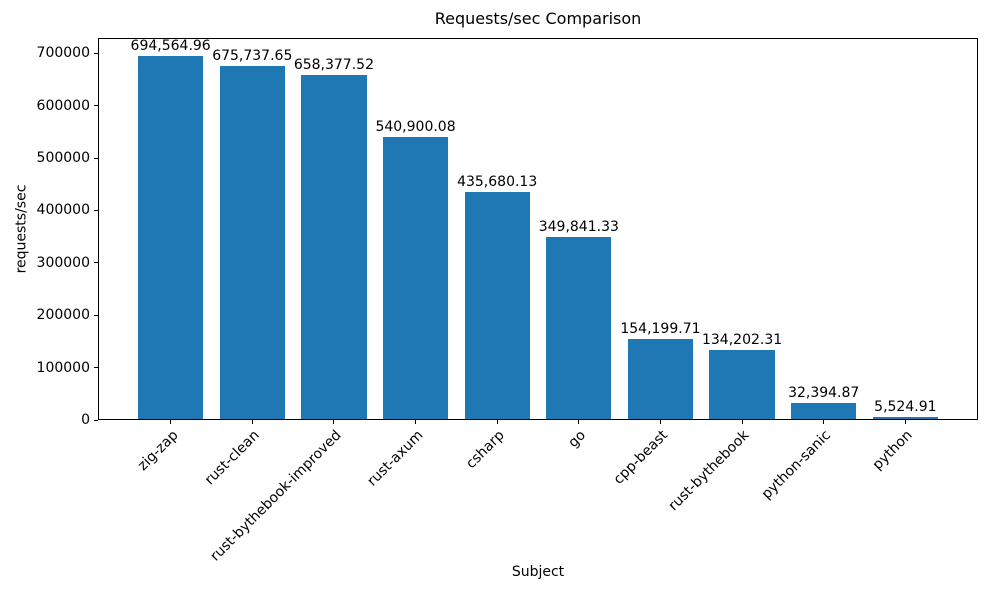  Describe the element at coordinates (824, 393) in the screenshot. I see `bar-value-label: 32,394.87` at that location.